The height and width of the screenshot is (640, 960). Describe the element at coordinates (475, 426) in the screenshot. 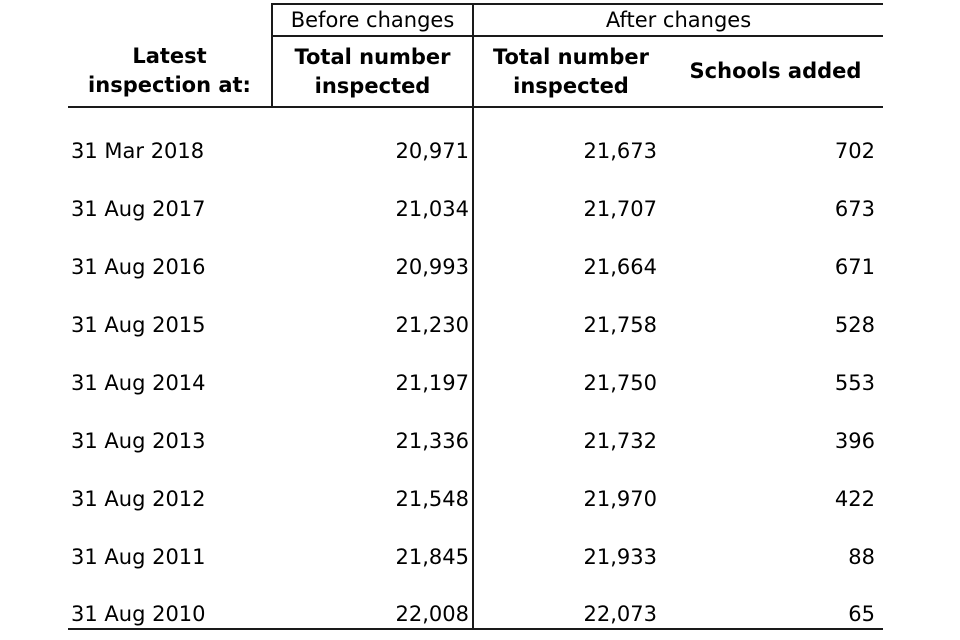

I see `table-row: 31 Aug 2013 21,336 21,732 396` at that location.